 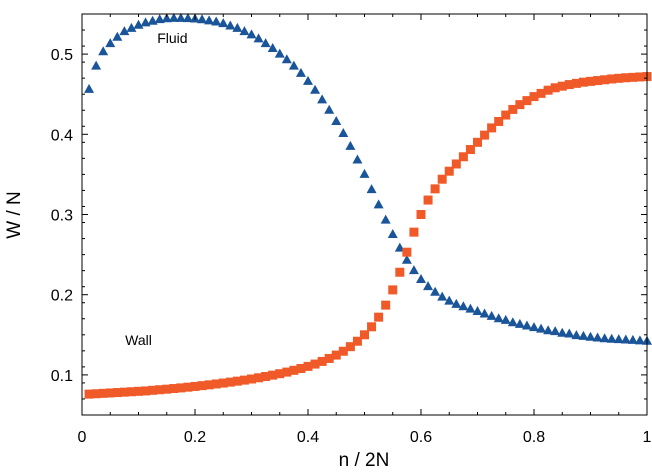 I want to click on x-tick-label: 0.2, so click(x=195, y=437).